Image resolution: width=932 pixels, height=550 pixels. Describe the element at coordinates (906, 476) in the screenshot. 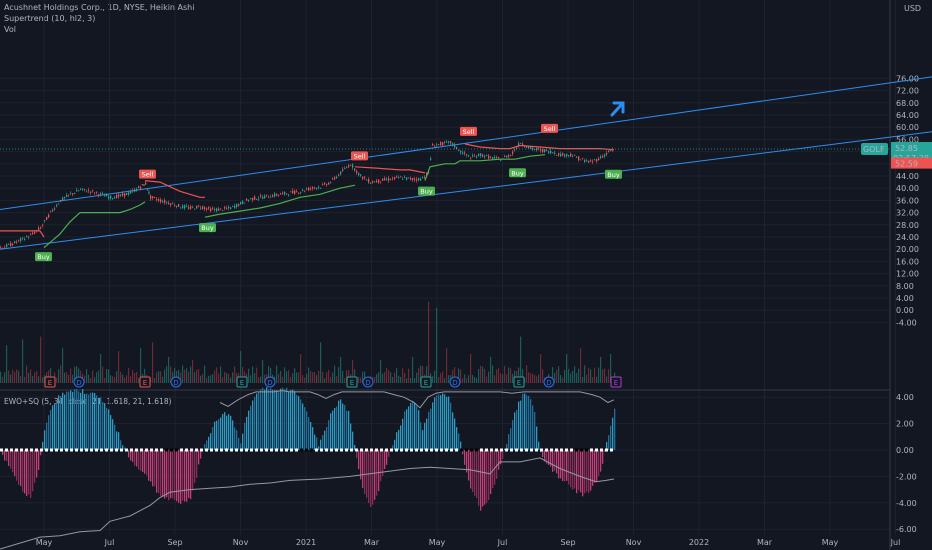

I see `ewo-y-tick-label: -2.00` at that location.